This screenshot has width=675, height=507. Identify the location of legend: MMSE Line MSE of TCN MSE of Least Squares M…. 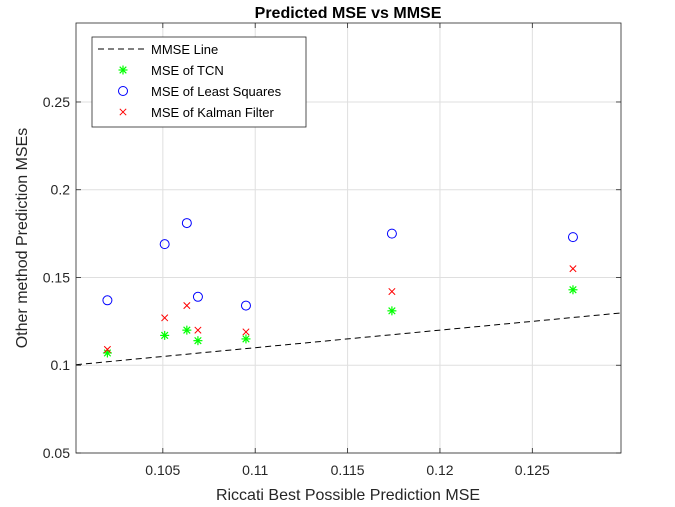
(199, 82).